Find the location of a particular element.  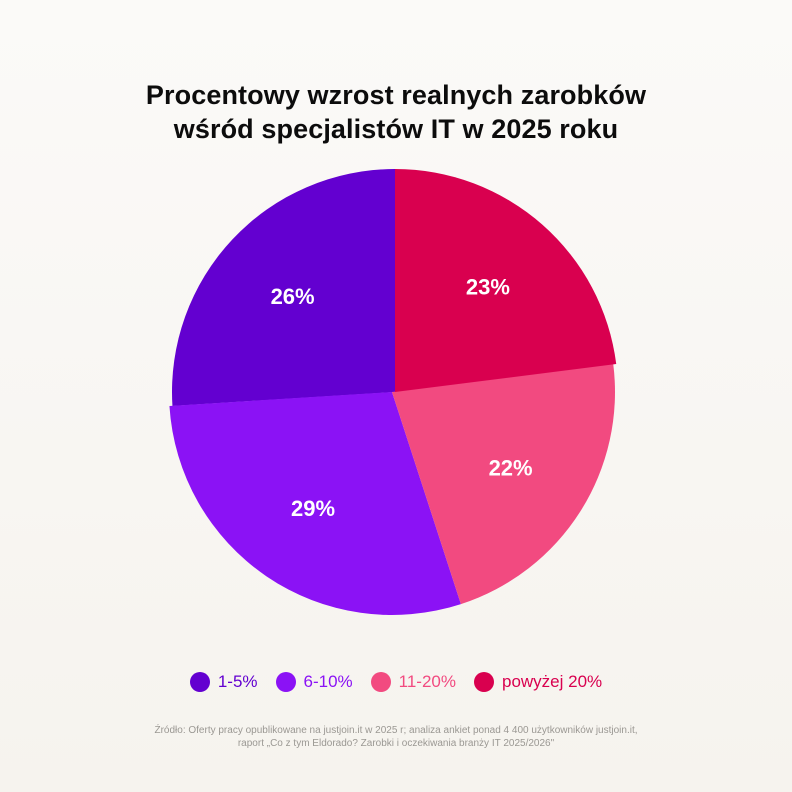

legend-label: 11-20% is located at coordinates (427, 681).